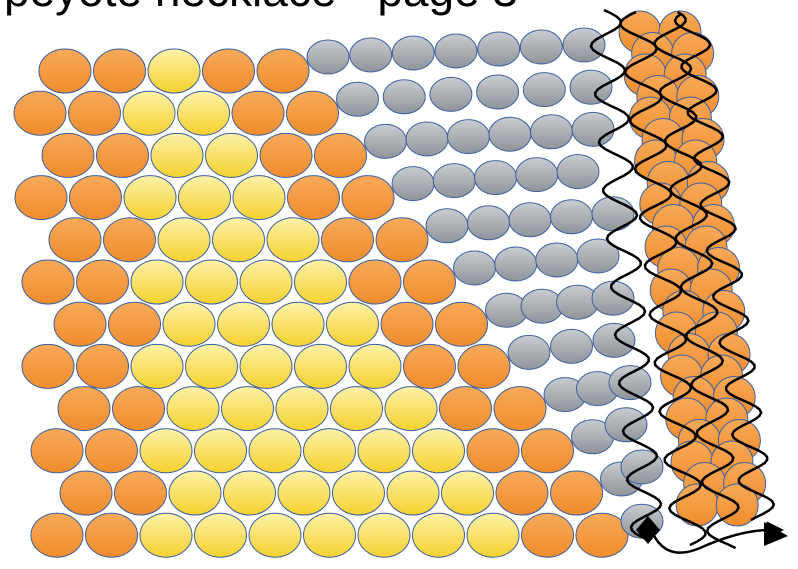  What do you see at coordinates (715, 536) in the screenshot?
I see `thread-end-arrow` at bounding box center [715, 536].